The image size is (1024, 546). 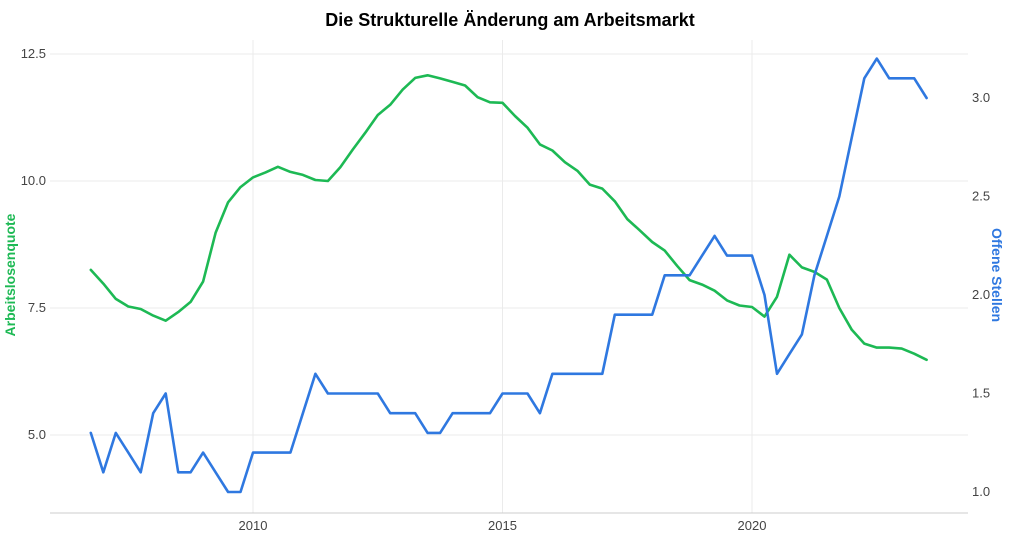 I want to click on right-tick-label: 2.0, so click(x=981, y=294).